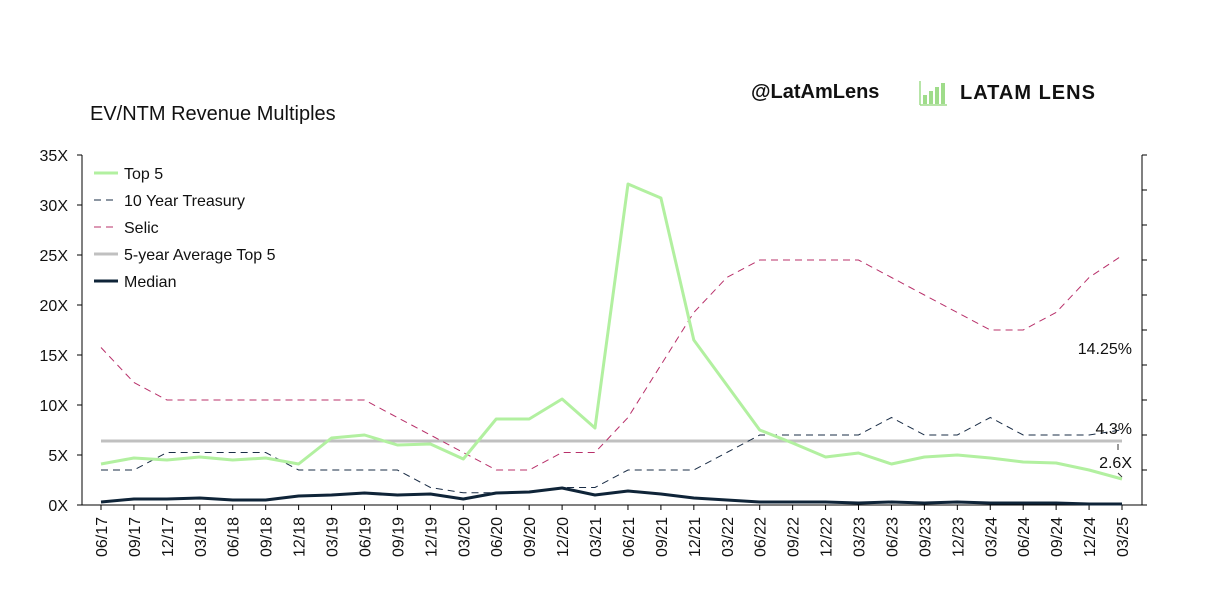  Describe the element at coordinates (54, 156) in the screenshot. I see `y-tick-label-left: 35X` at that location.